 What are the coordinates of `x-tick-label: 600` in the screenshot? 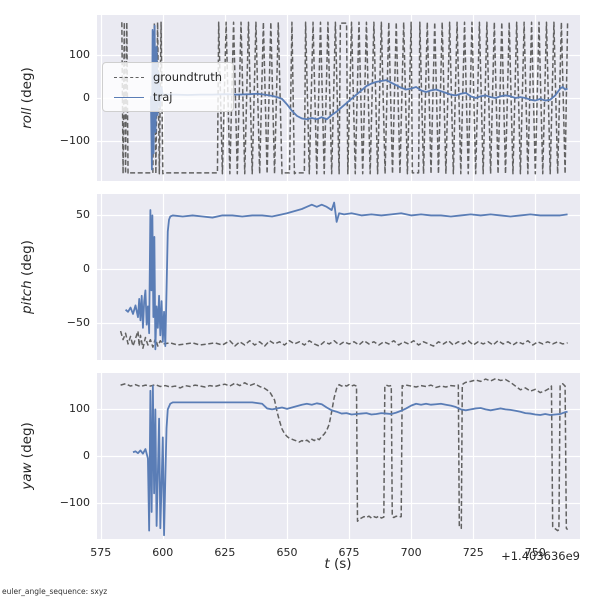 It's located at (163, 552).